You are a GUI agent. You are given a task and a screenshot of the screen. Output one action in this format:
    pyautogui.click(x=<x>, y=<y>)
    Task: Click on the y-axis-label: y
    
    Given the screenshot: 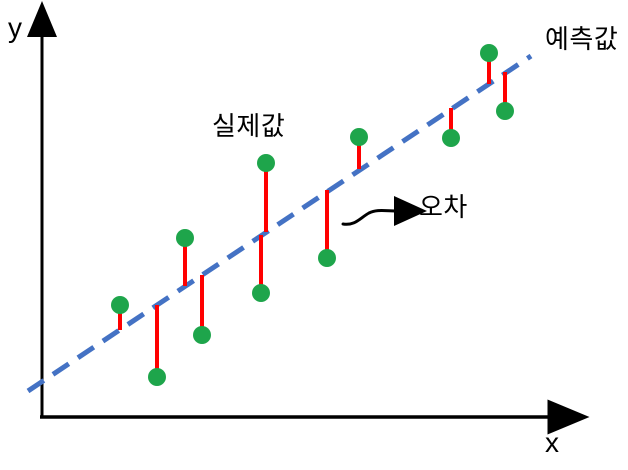 What is the action you would take?
    pyautogui.click(x=15, y=27)
    